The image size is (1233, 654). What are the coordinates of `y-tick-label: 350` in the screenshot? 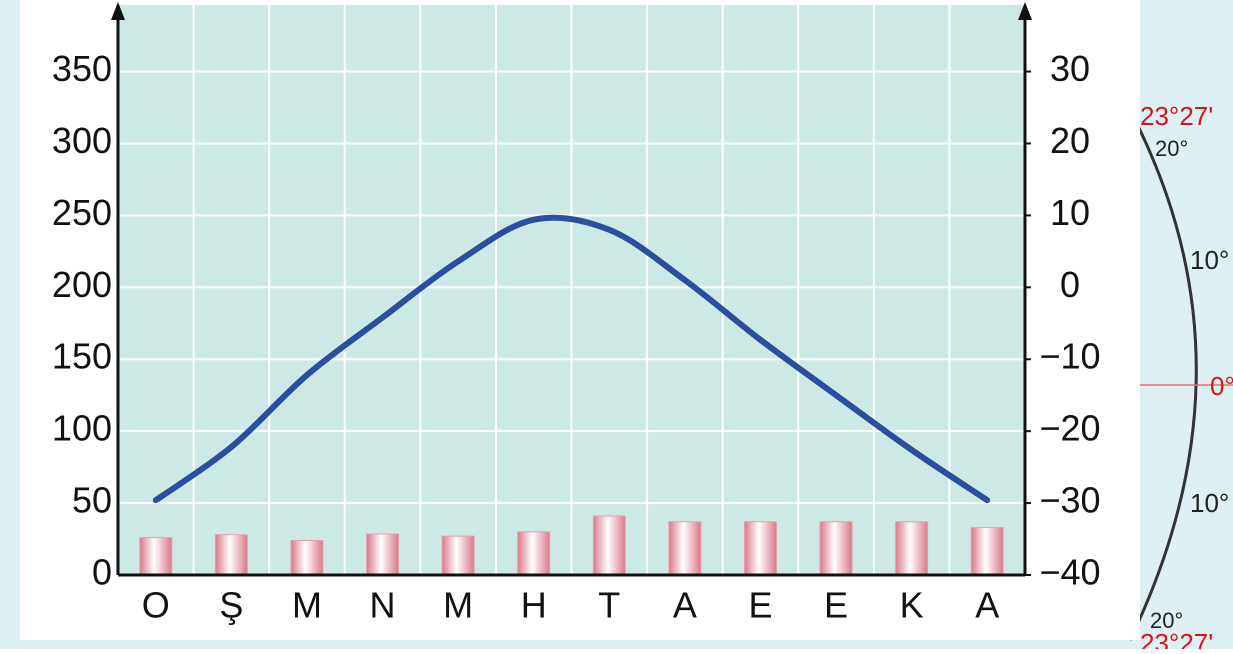 It's located at (82, 68).